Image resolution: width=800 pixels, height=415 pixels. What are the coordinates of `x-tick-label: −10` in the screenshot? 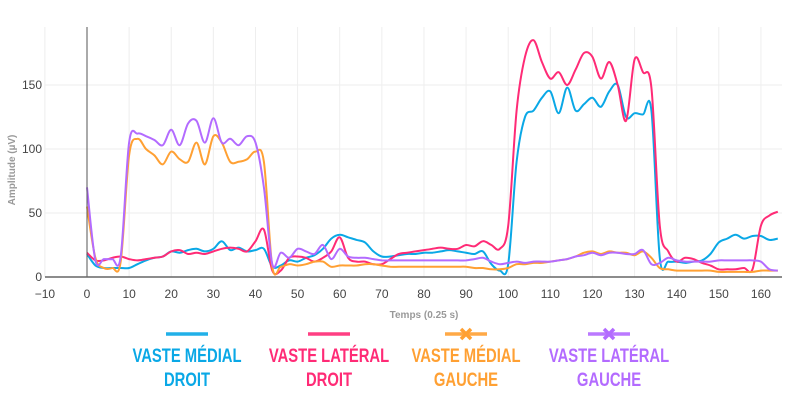 It's located at (45, 294).